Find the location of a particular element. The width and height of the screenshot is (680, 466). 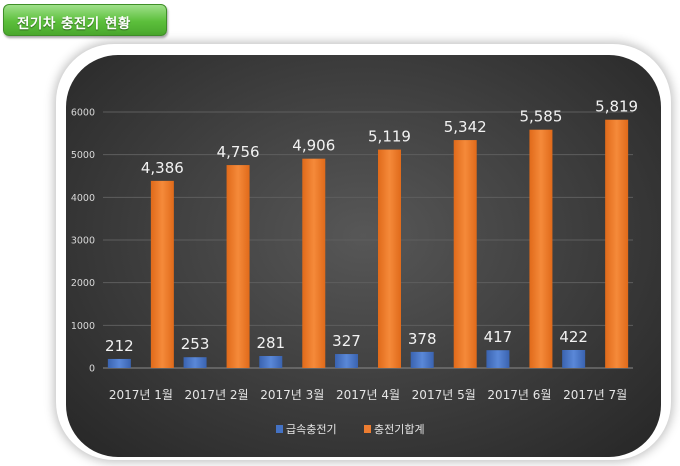

data-label: 5,585 is located at coordinates (540, 117).